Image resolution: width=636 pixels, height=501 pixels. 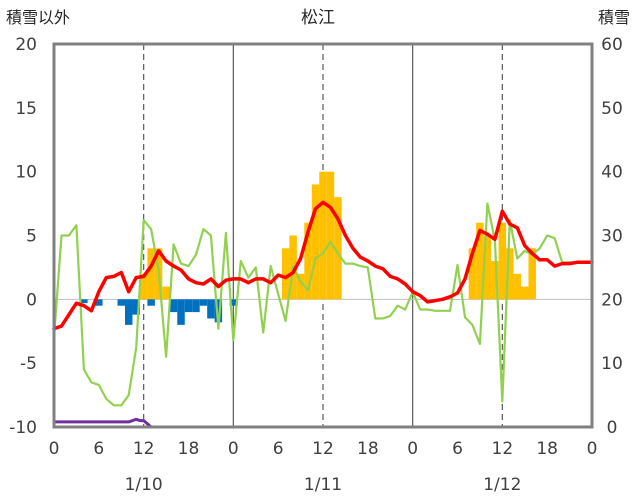 I want to click on date-label: 1/10, so click(x=144, y=485).